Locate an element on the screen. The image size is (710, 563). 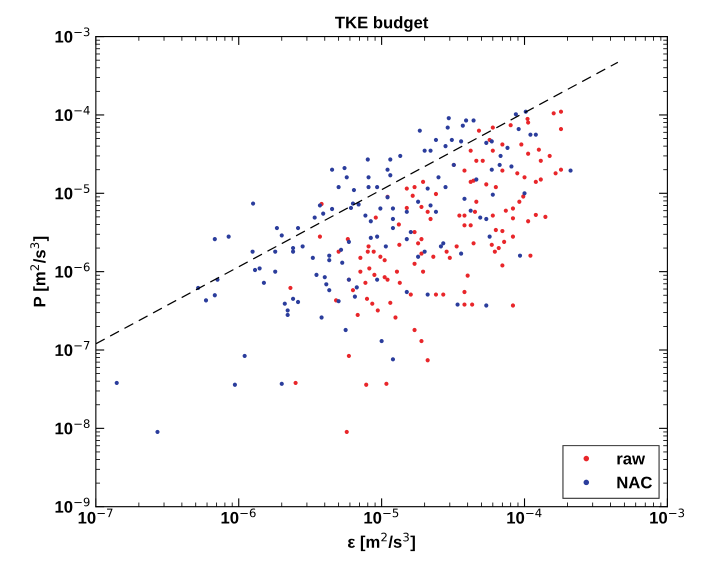
y-tick-label: 10$^{−8}$ is located at coordinates (73, 426).